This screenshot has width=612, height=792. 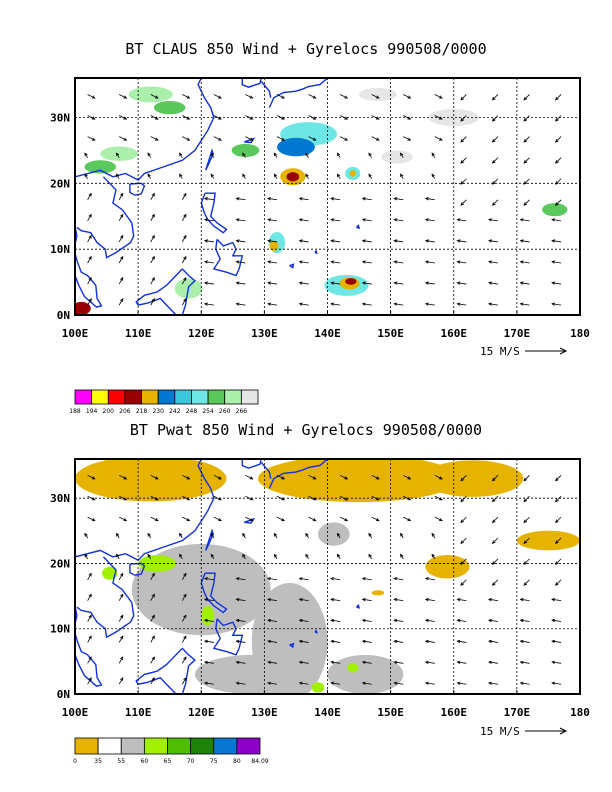 I want to click on chart-title-top: BT CLAUS 850 Wind + Gyrelocs 990508/0000, so click(x=306, y=49).